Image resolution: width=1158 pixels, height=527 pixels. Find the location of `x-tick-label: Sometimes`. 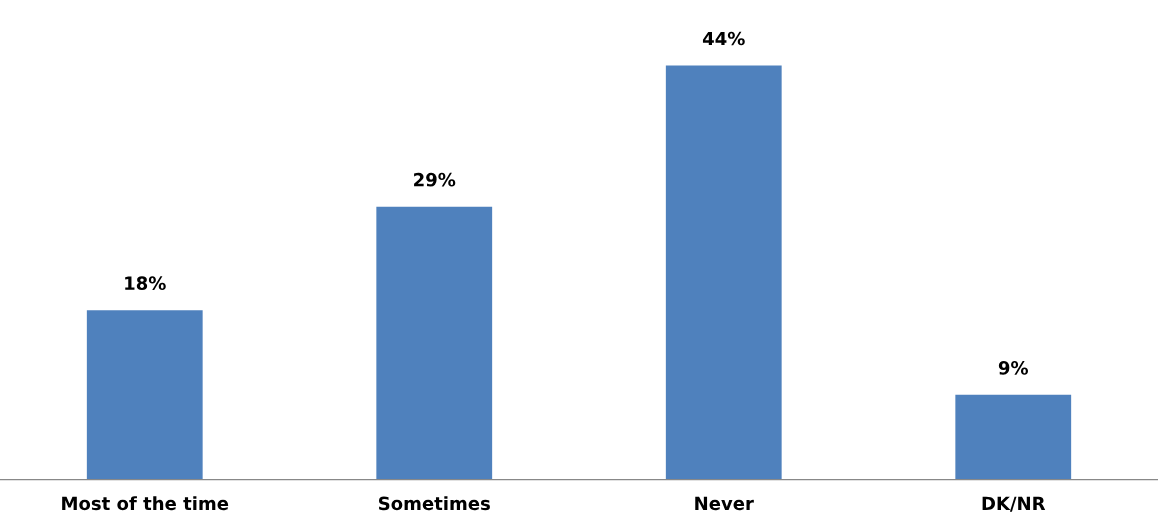

x-tick-label: Sometimes is located at coordinates (434, 503).